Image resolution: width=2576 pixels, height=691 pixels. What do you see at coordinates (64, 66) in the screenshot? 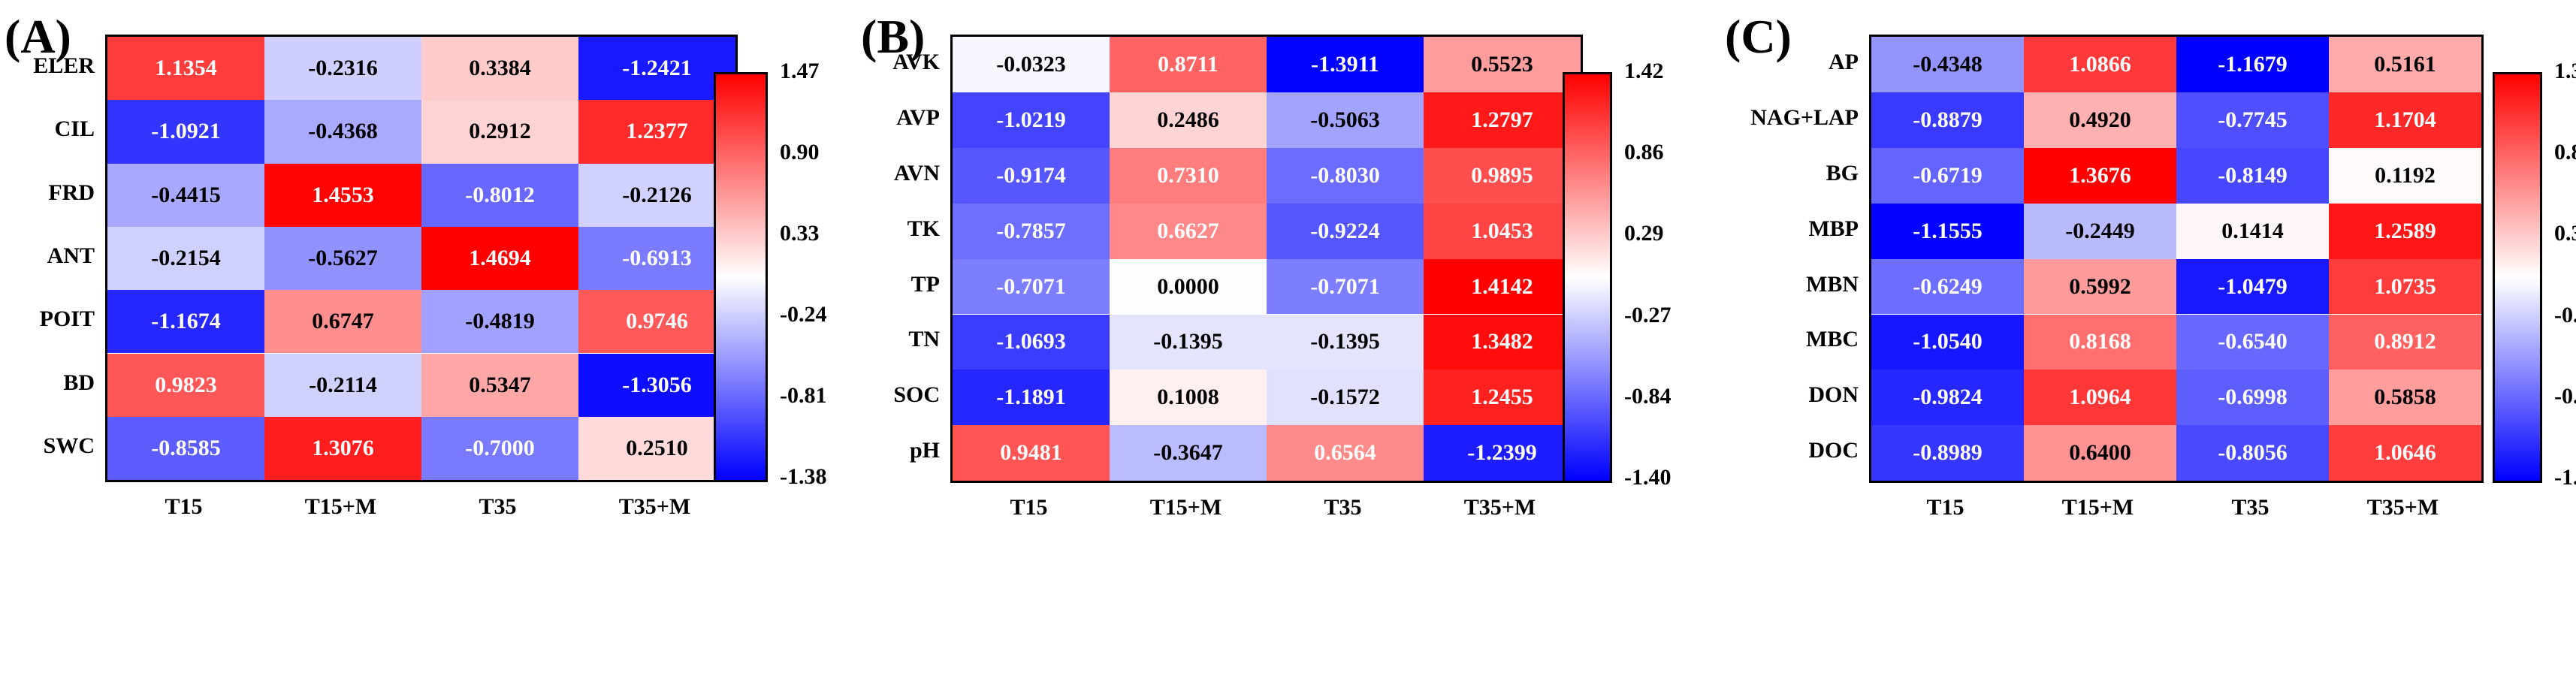
I see `row-label: ELER` at bounding box center [64, 66].